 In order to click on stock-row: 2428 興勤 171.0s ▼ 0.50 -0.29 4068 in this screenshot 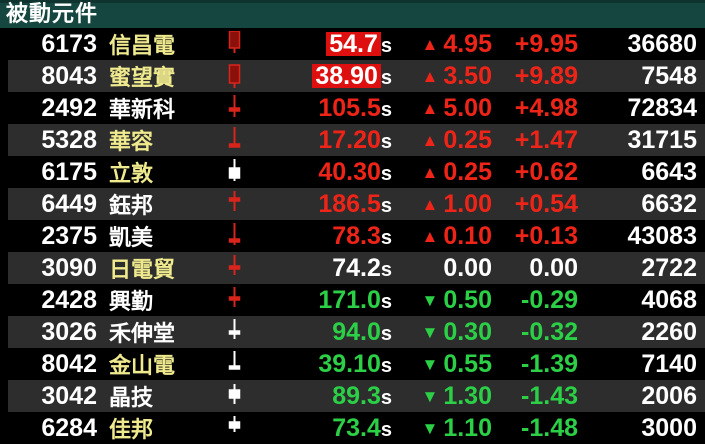, I will do `click(352, 300)`.